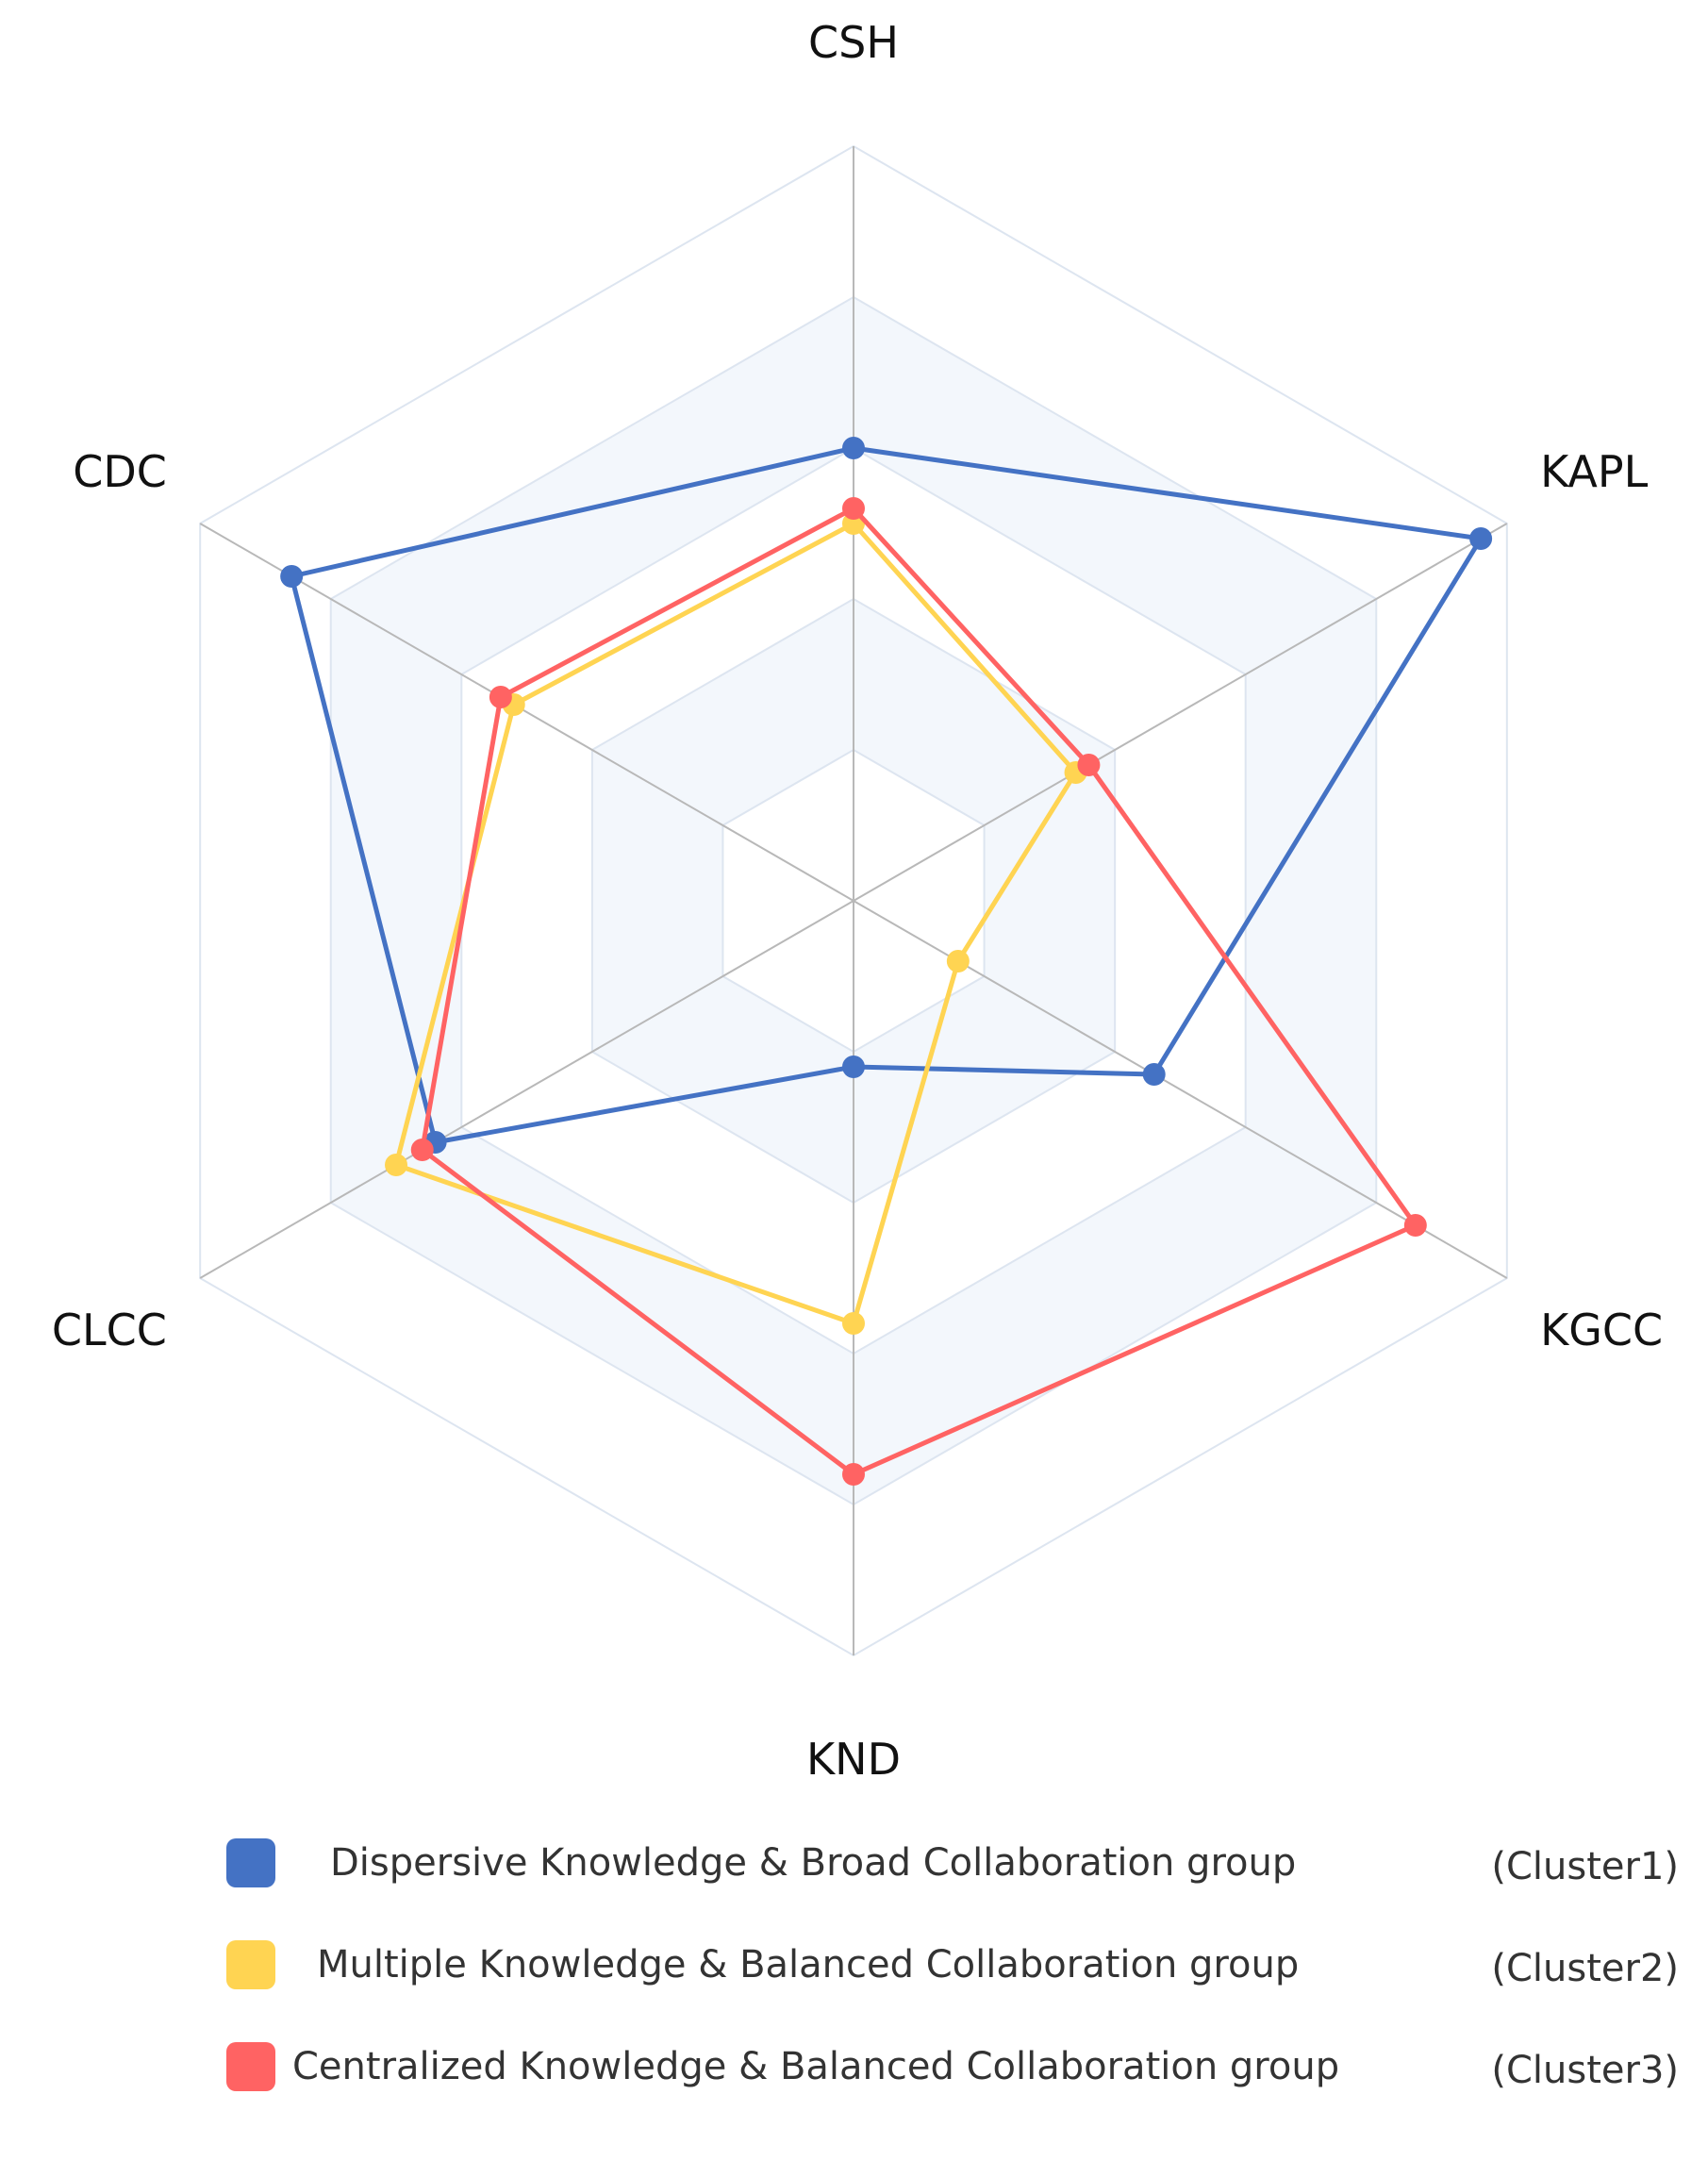  Describe the element at coordinates (292, 576) in the screenshot. I see `point-cluster1-cdc` at that location.